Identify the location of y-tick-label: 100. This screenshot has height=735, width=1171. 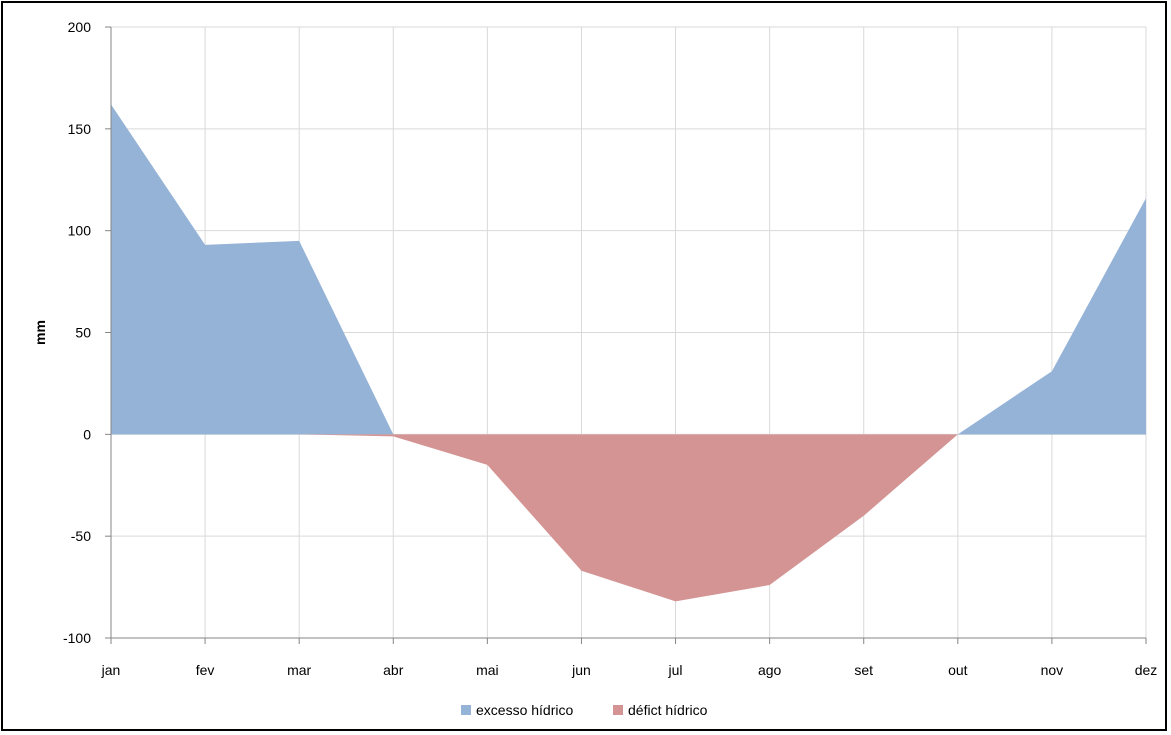
(80, 231).